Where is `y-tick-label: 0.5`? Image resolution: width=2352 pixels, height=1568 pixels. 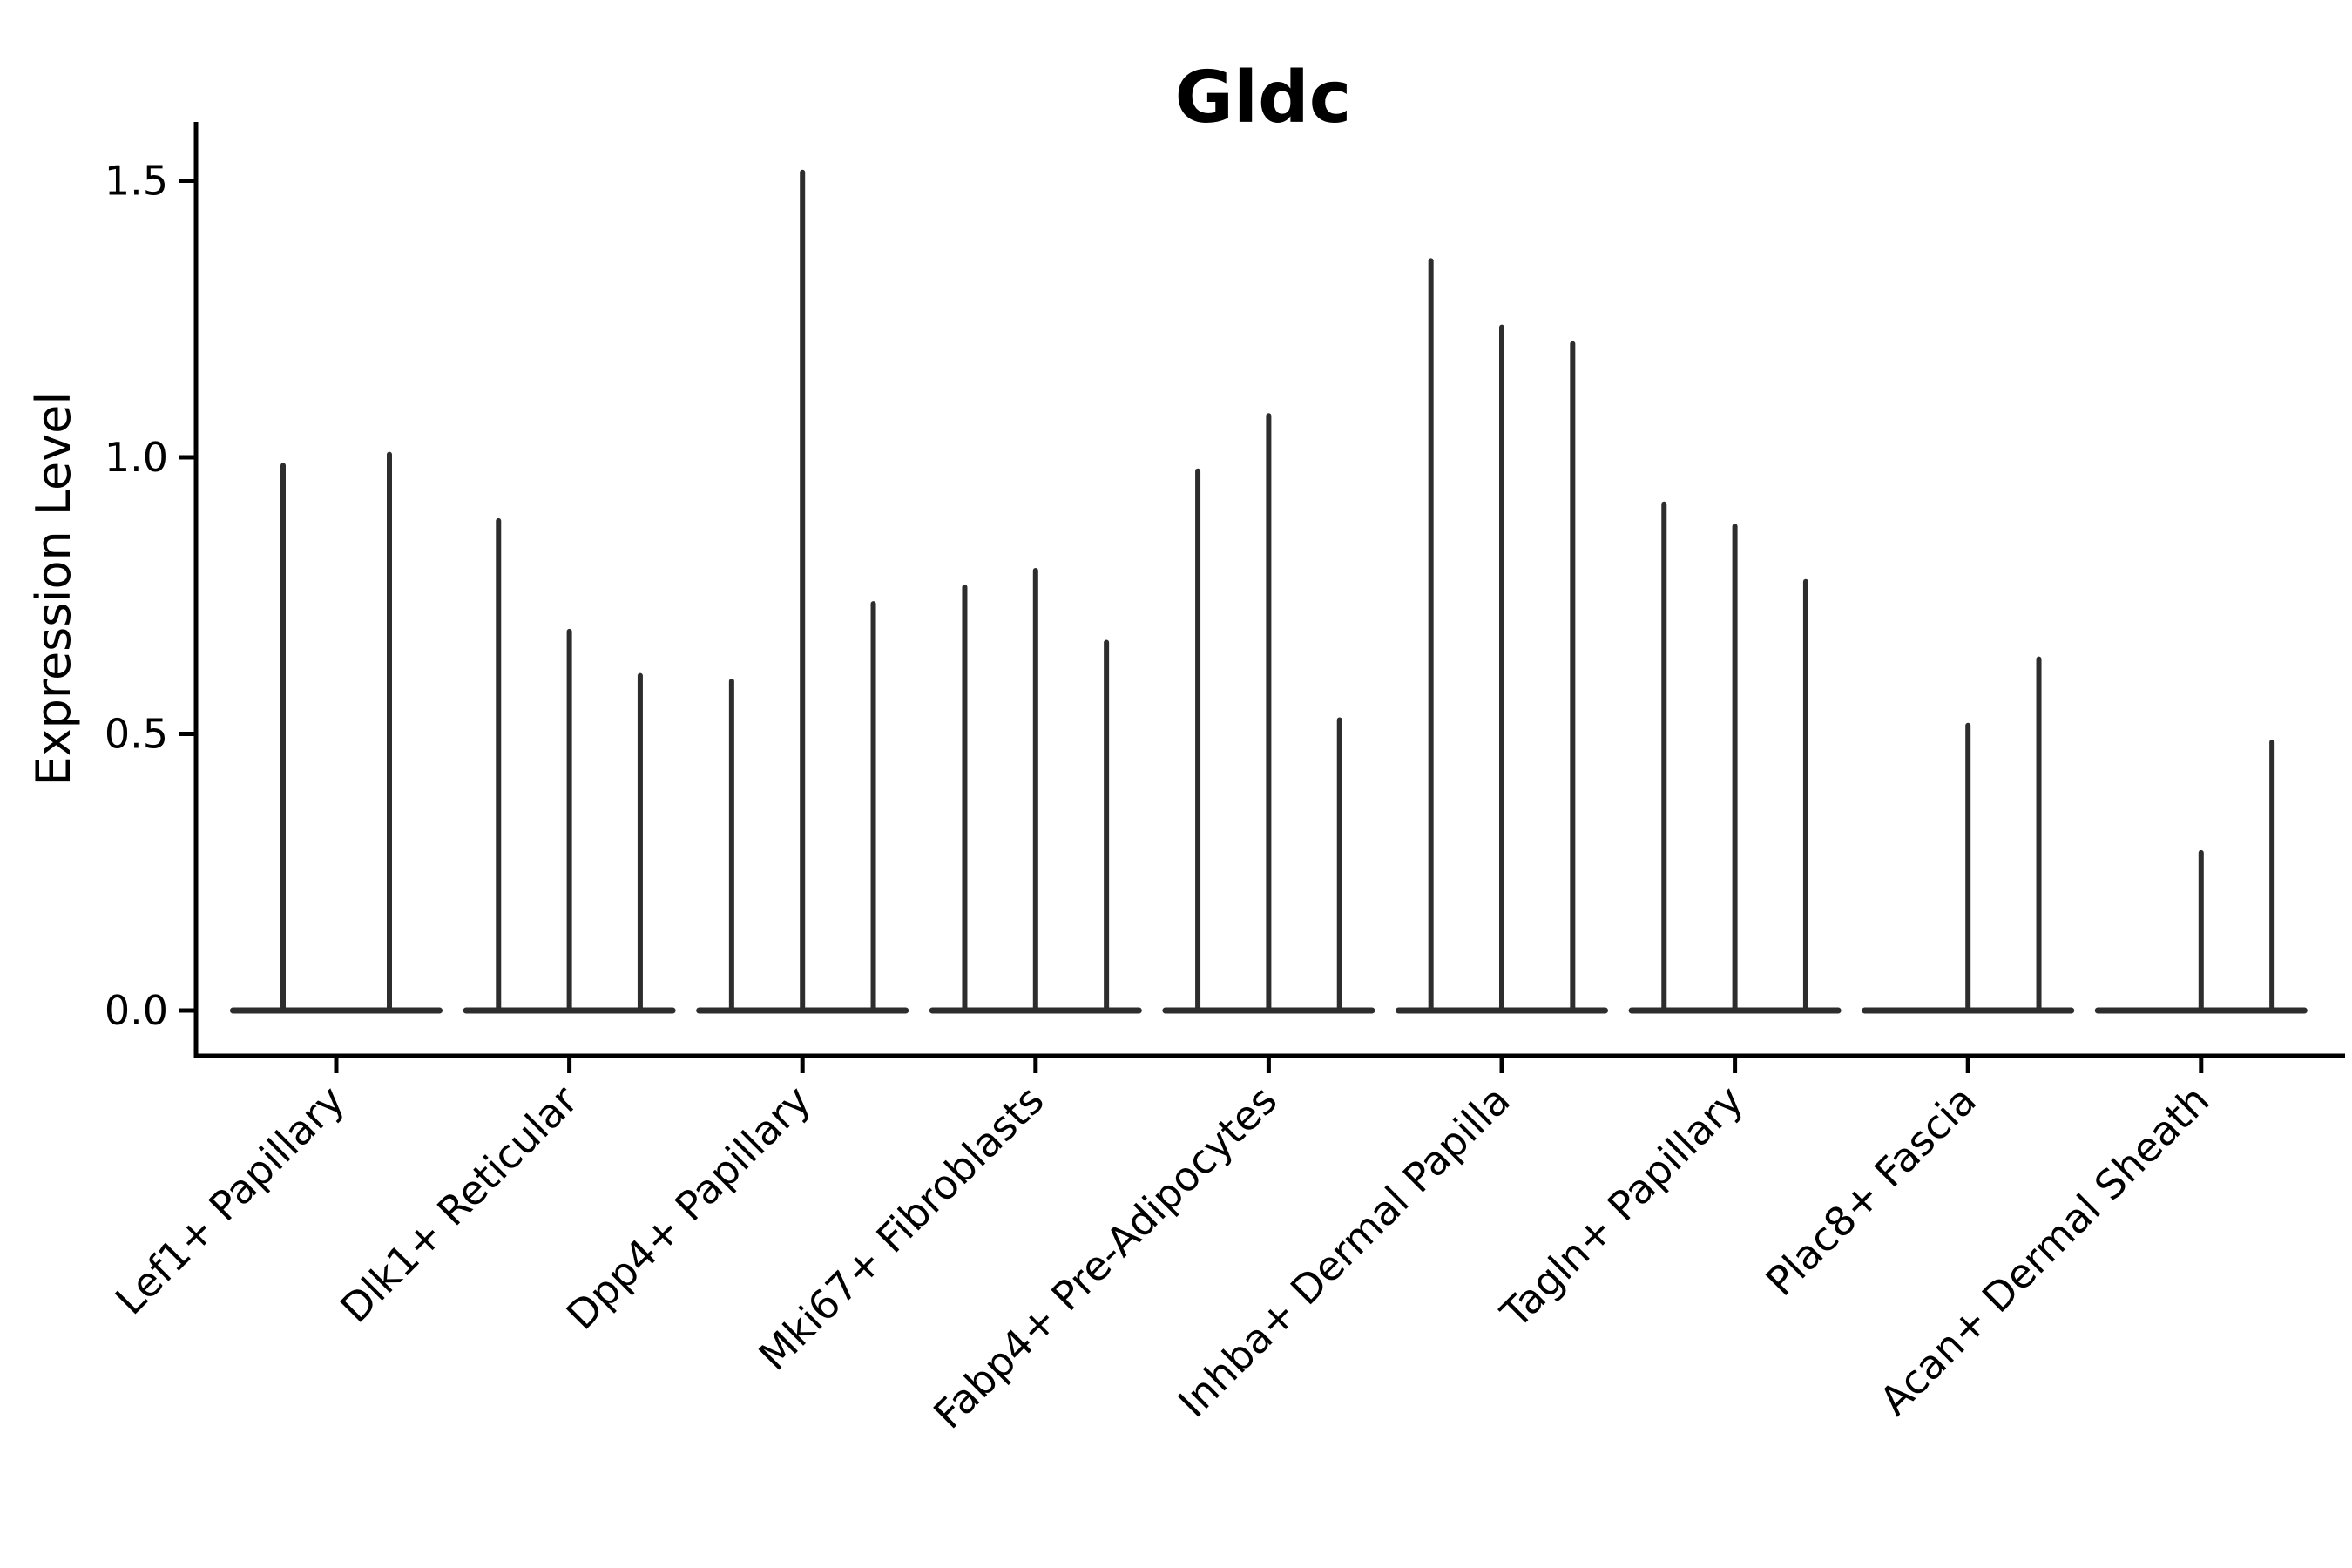
y-tick-label: 0.5 is located at coordinates (136, 734).